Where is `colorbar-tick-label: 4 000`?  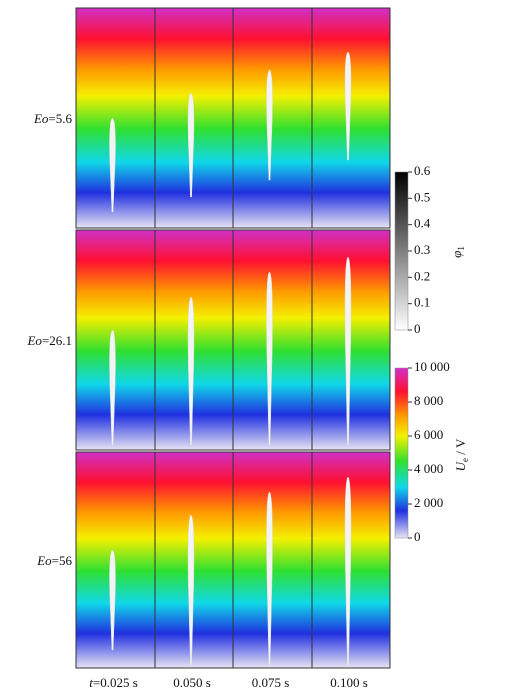 colorbar-tick-label: 4 000 is located at coordinates (428, 468).